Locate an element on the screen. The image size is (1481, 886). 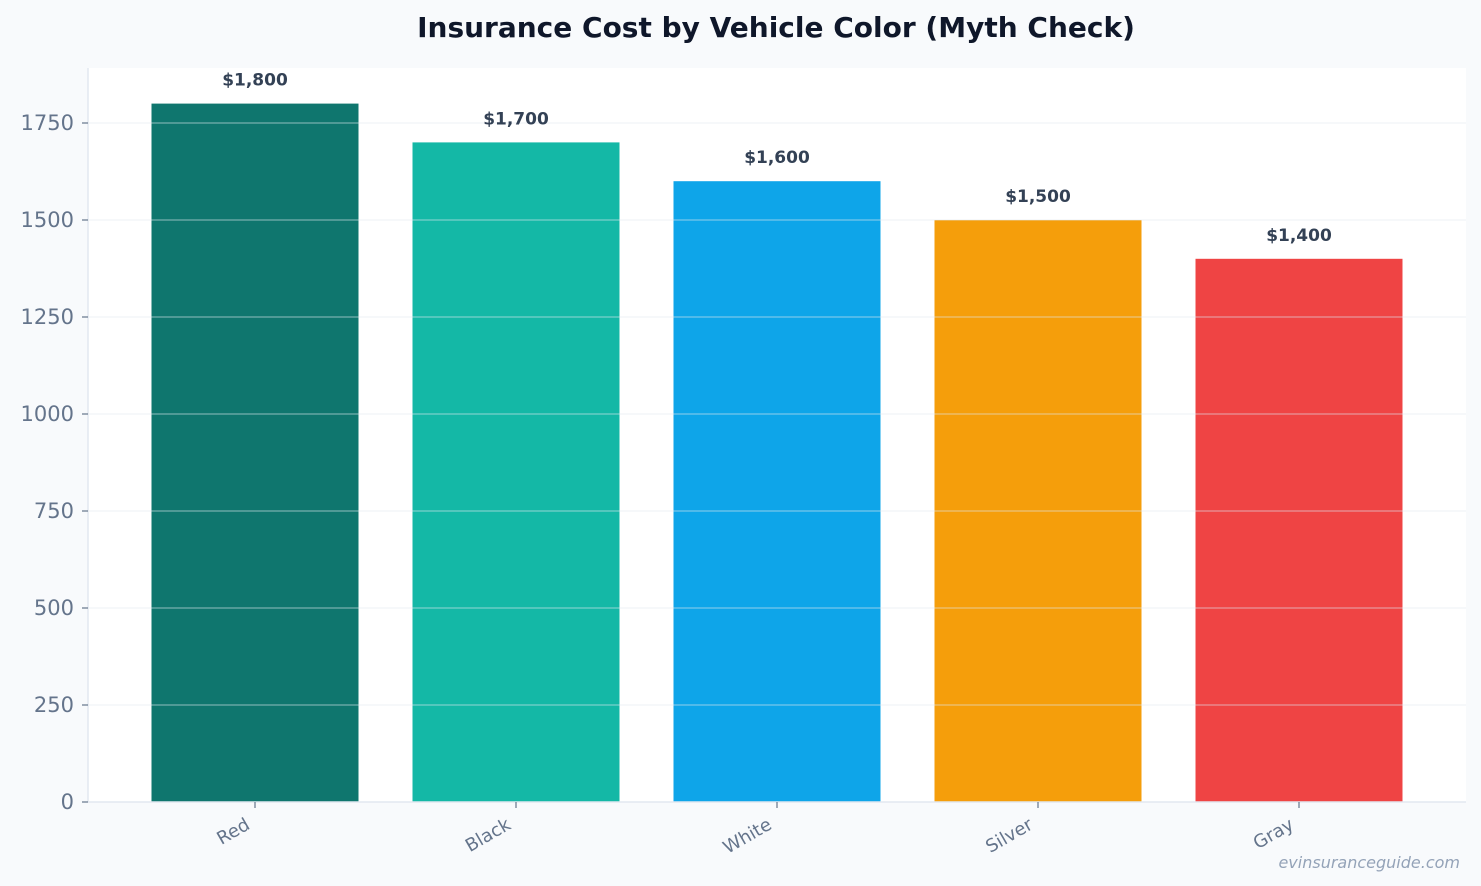
bar-white is located at coordinates (777, 491).